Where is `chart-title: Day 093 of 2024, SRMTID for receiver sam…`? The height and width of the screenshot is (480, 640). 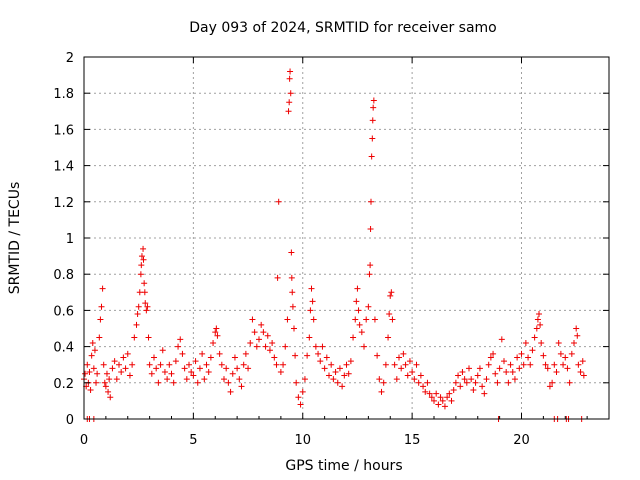
chart-title: Day 093 of 2024, SRMTID for receiver sam… is located at coordinates (343, 28).